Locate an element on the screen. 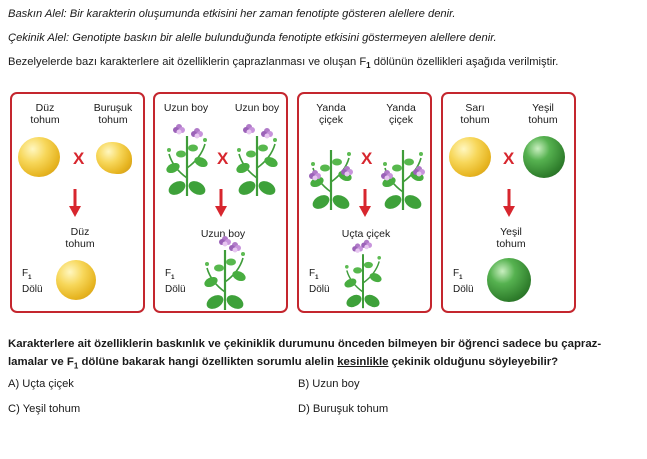 The height and width of the screenshot is (459, 647). cross-panel-seed-shape: Düz tohum Buruşuk tohum X Düz tohum F1 Dölü is located at coordinates (77, 202).